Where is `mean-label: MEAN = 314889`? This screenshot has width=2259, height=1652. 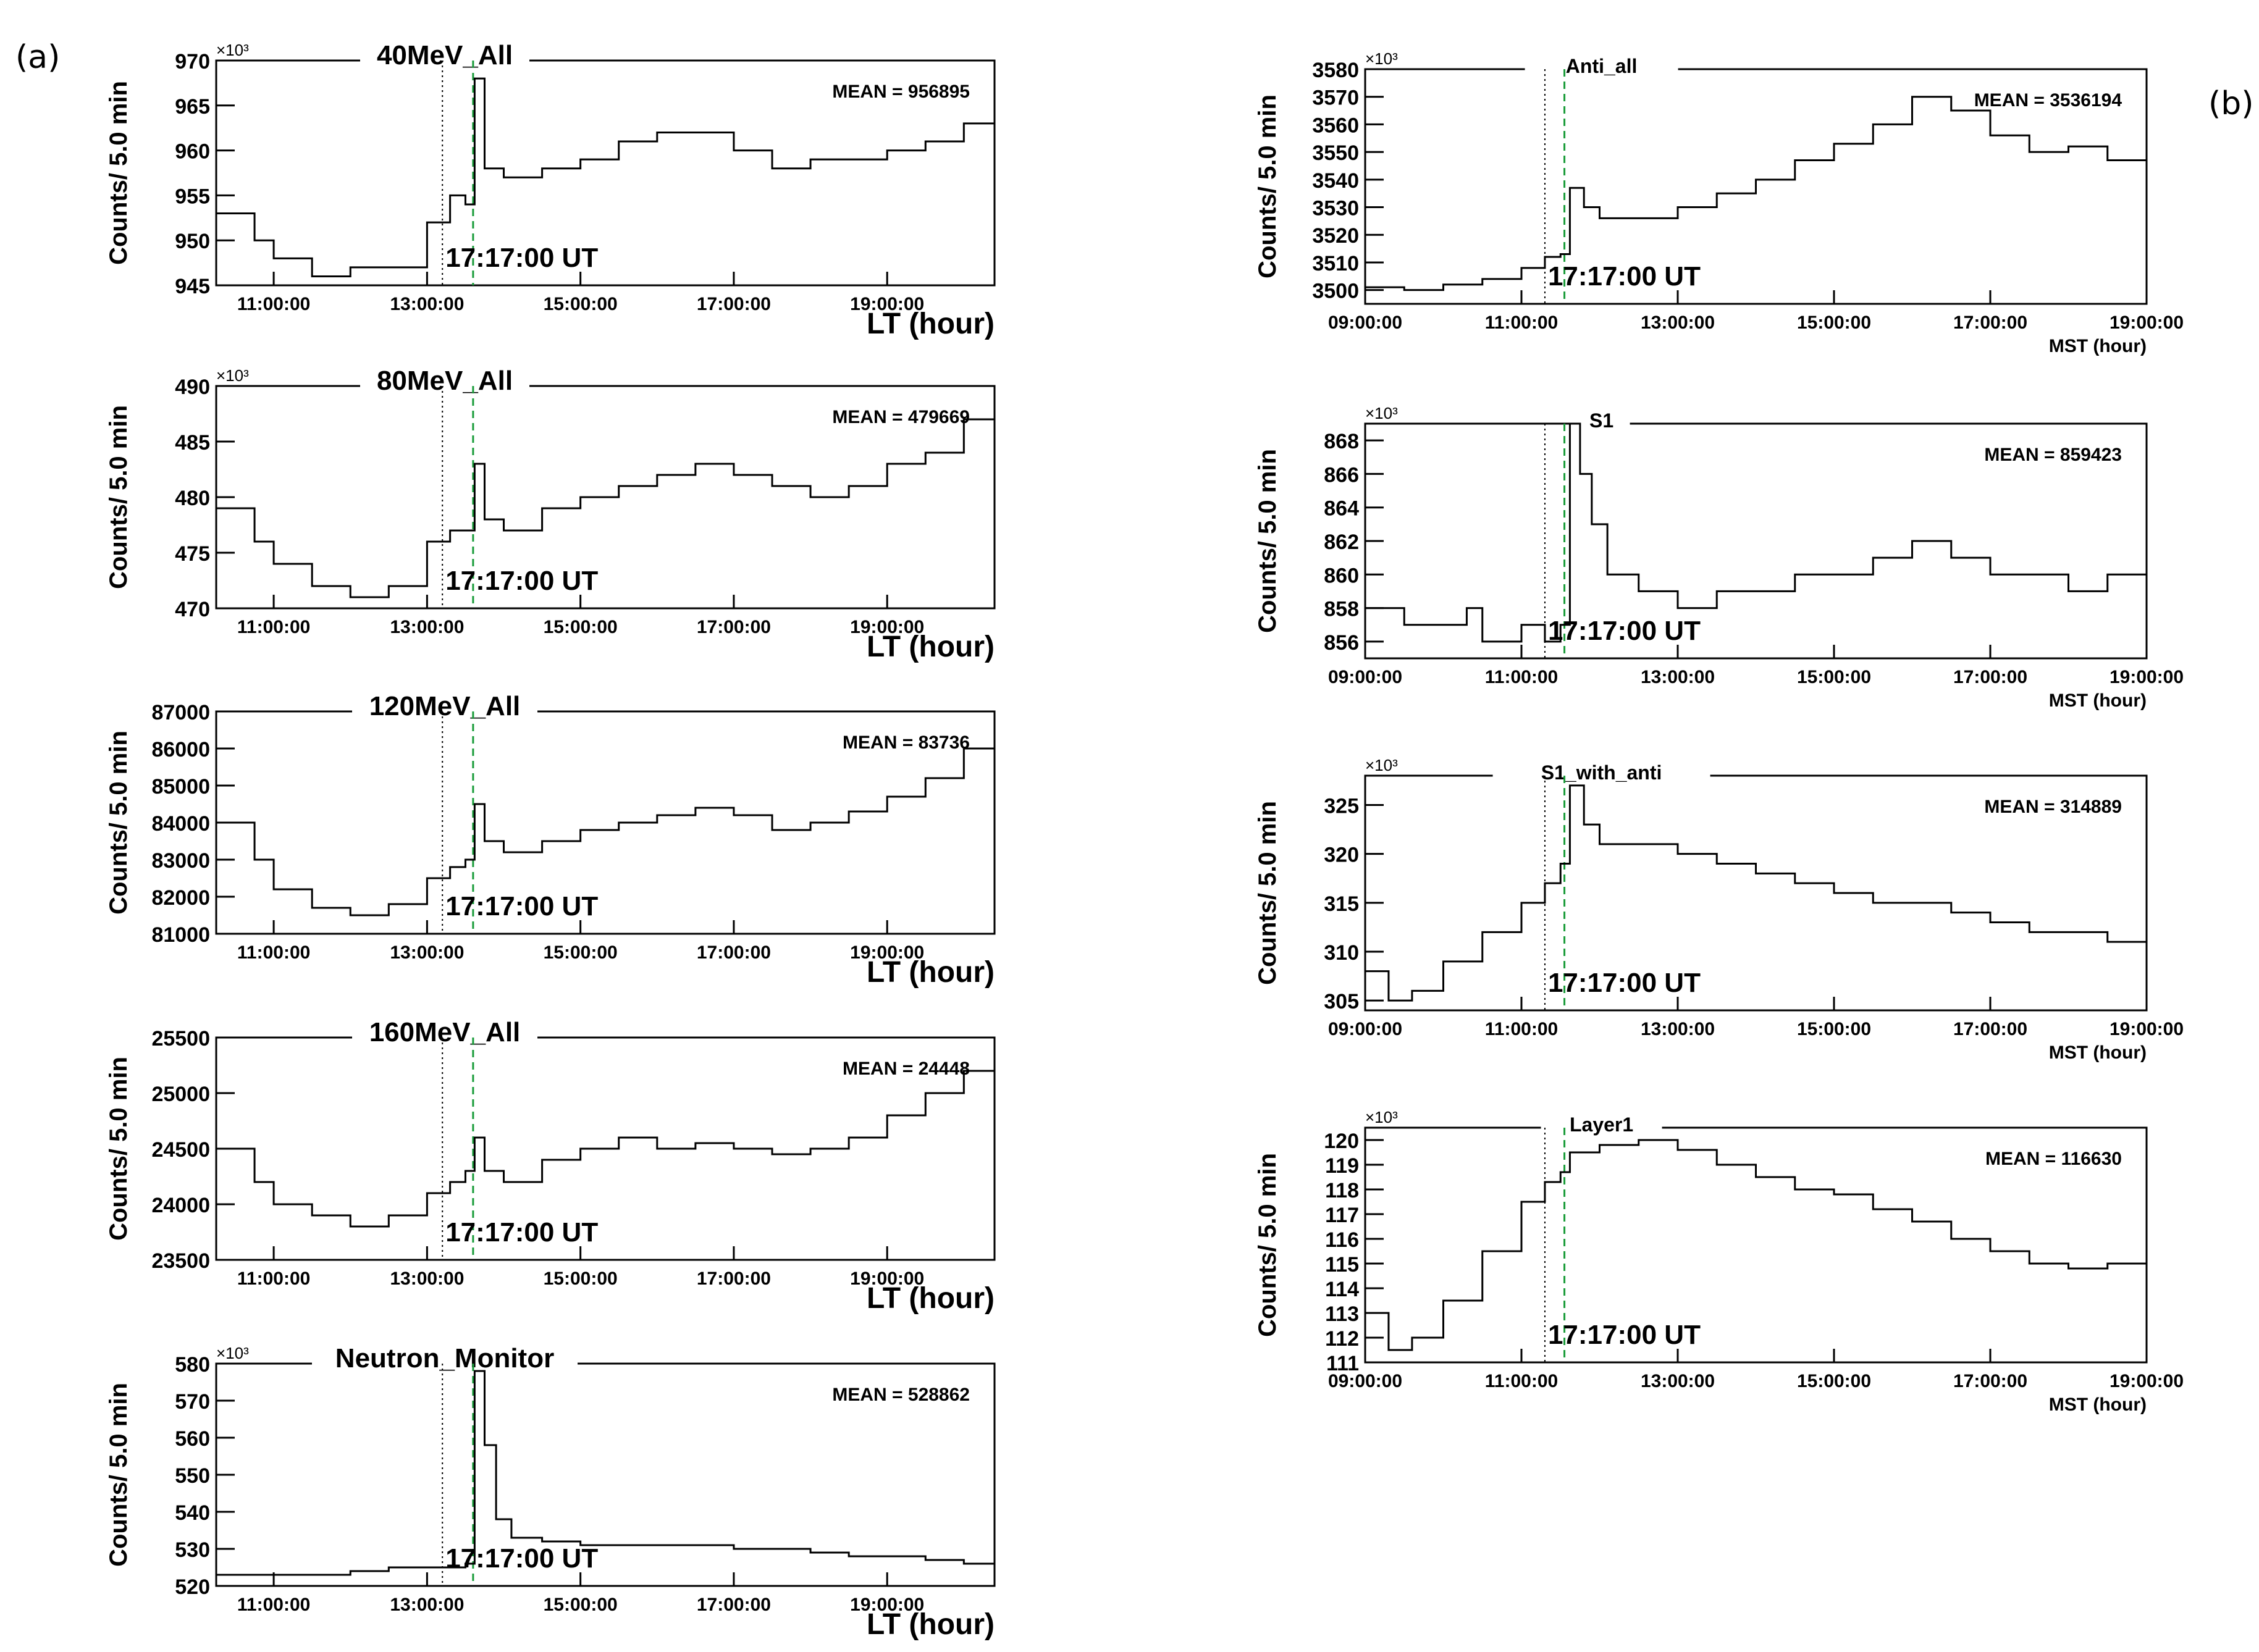 mean-label: MEAN = 314889 is located at coordinates (2053, 807).